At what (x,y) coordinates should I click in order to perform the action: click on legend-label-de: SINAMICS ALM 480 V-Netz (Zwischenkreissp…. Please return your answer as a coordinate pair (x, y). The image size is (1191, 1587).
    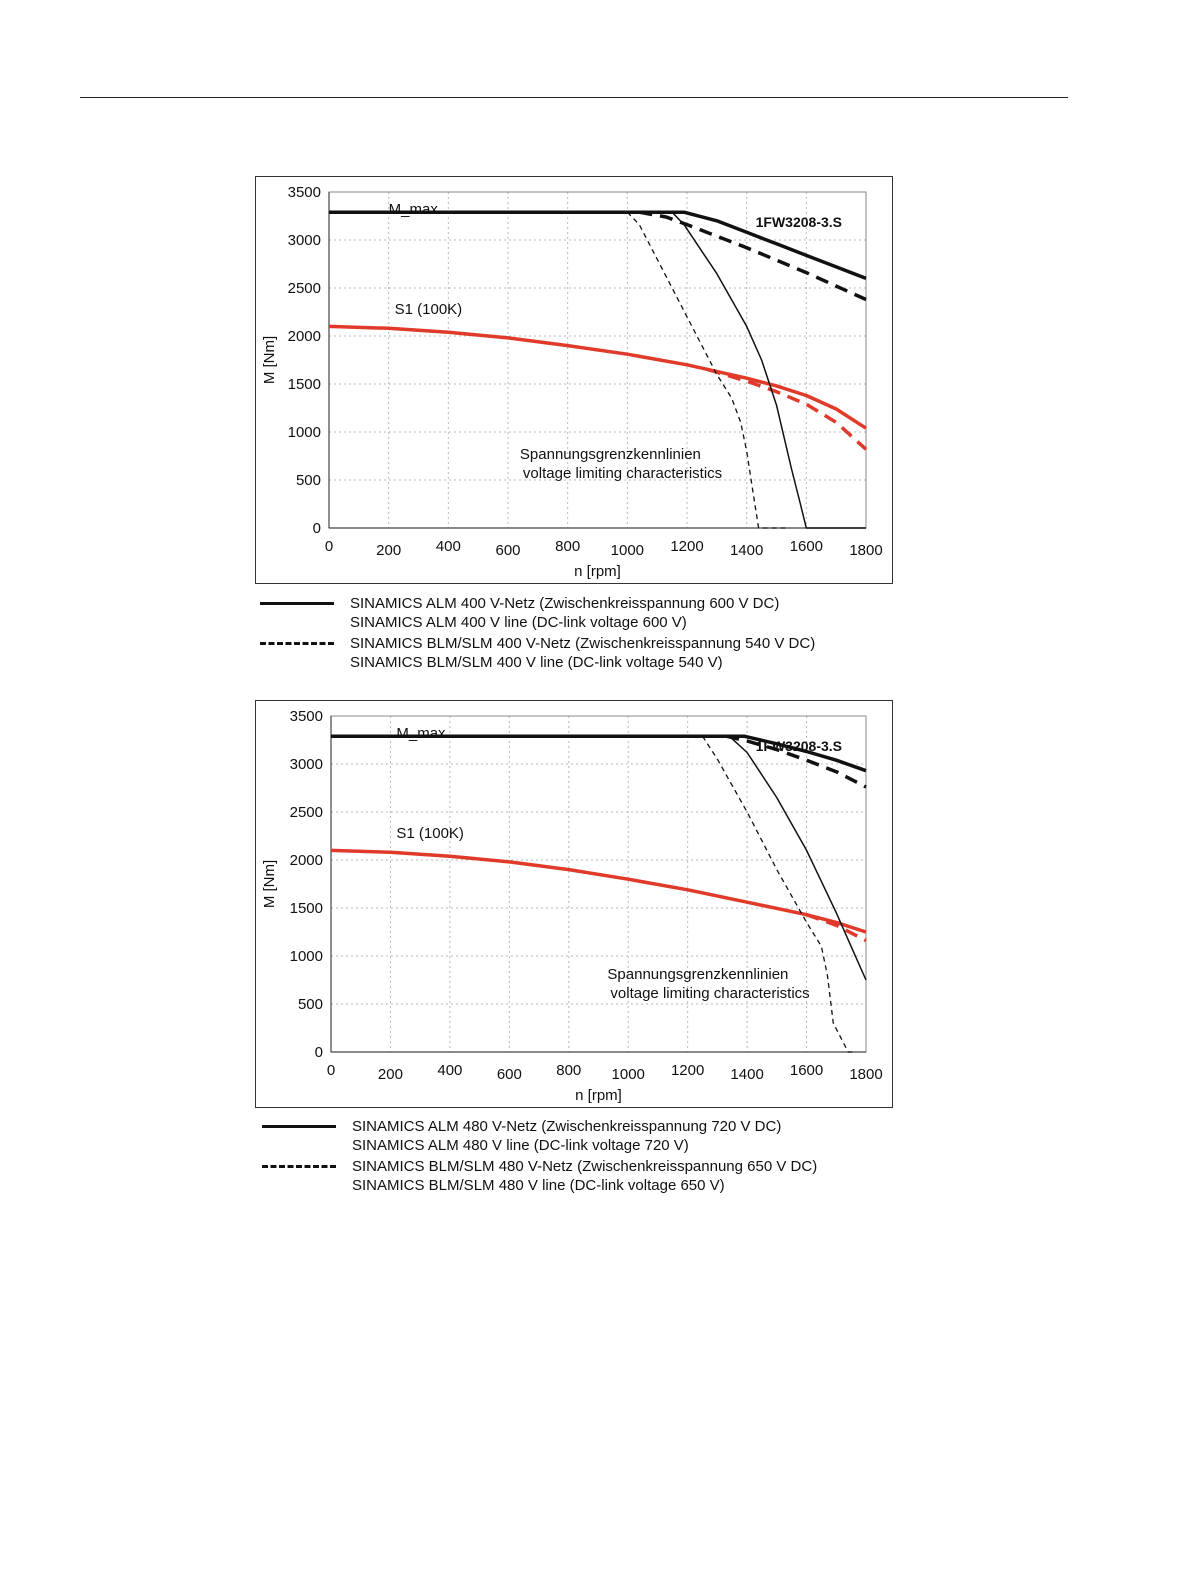
    Looking at the image, I should click on (567, 1126).